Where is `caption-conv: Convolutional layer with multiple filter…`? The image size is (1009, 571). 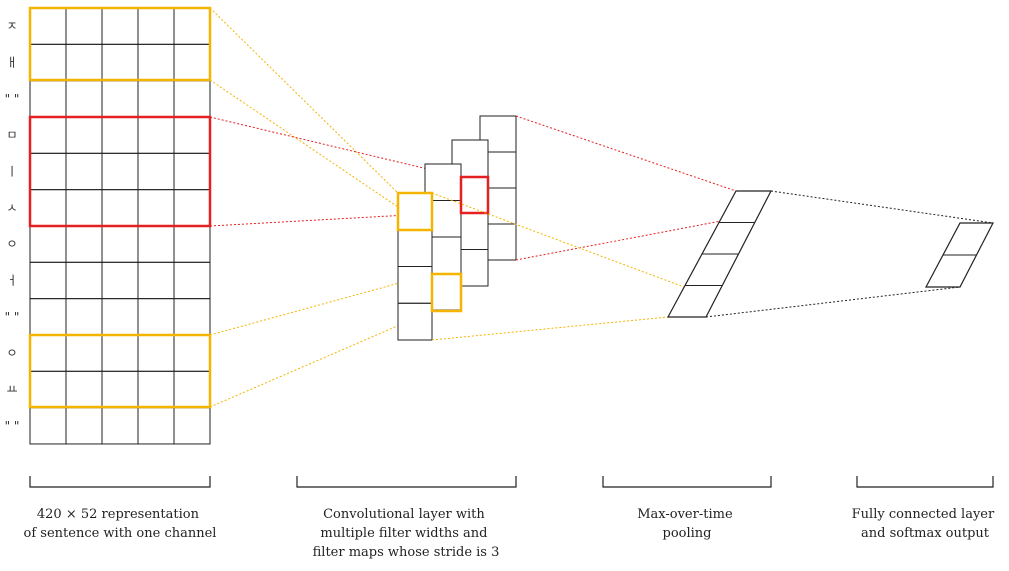 caption-conv: Convolutional layer with multiple filter… is located at coordinates (406, 533).